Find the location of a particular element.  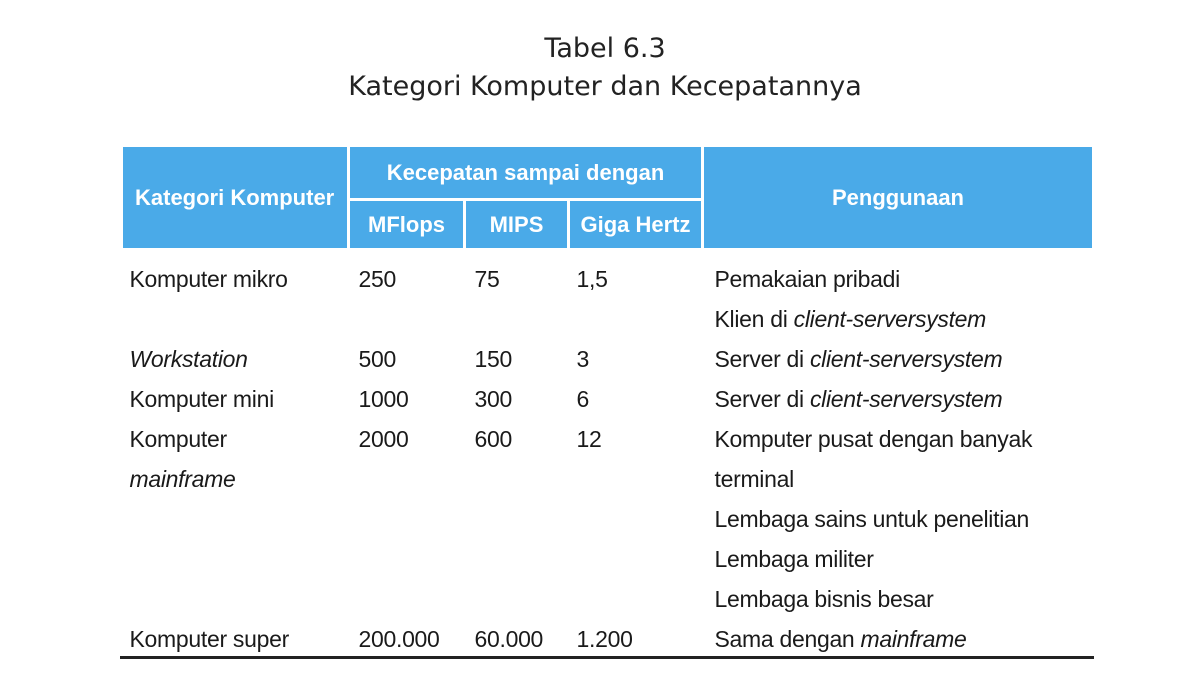

kategori-line: Komputer is located at coordinates (178, 439).